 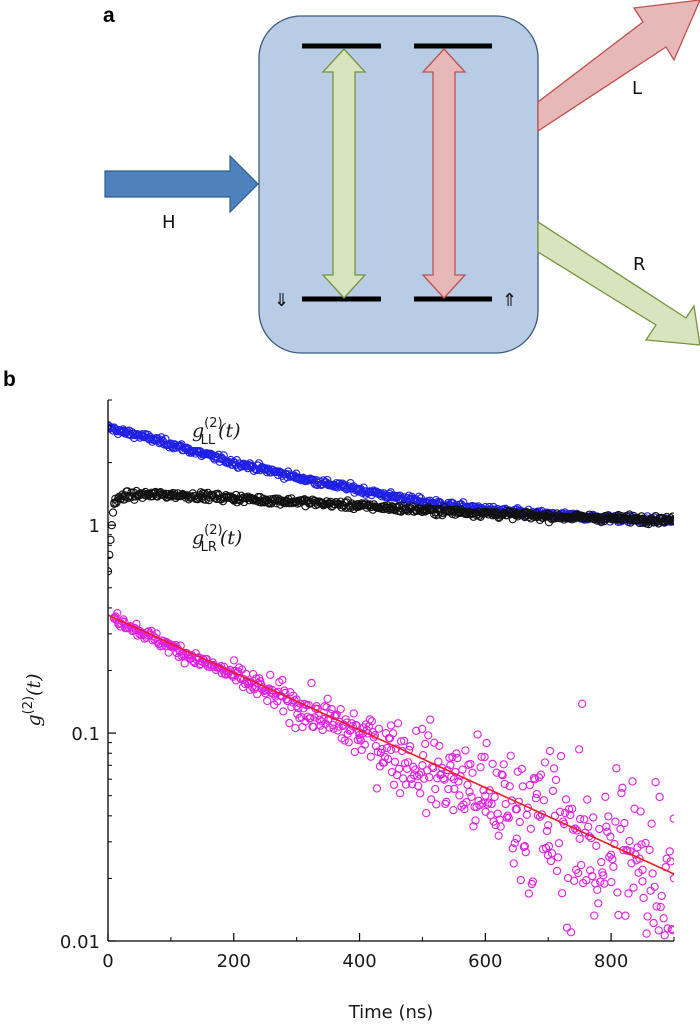 I want to click on spin-up-label: ⇑, so click(x=509, y=300).